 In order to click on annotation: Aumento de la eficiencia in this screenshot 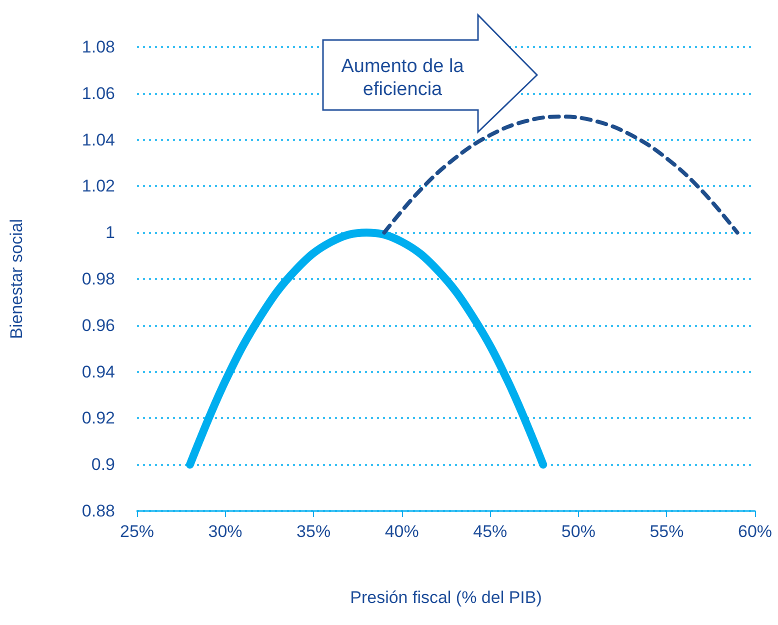, I will do `click(402, 78)`.